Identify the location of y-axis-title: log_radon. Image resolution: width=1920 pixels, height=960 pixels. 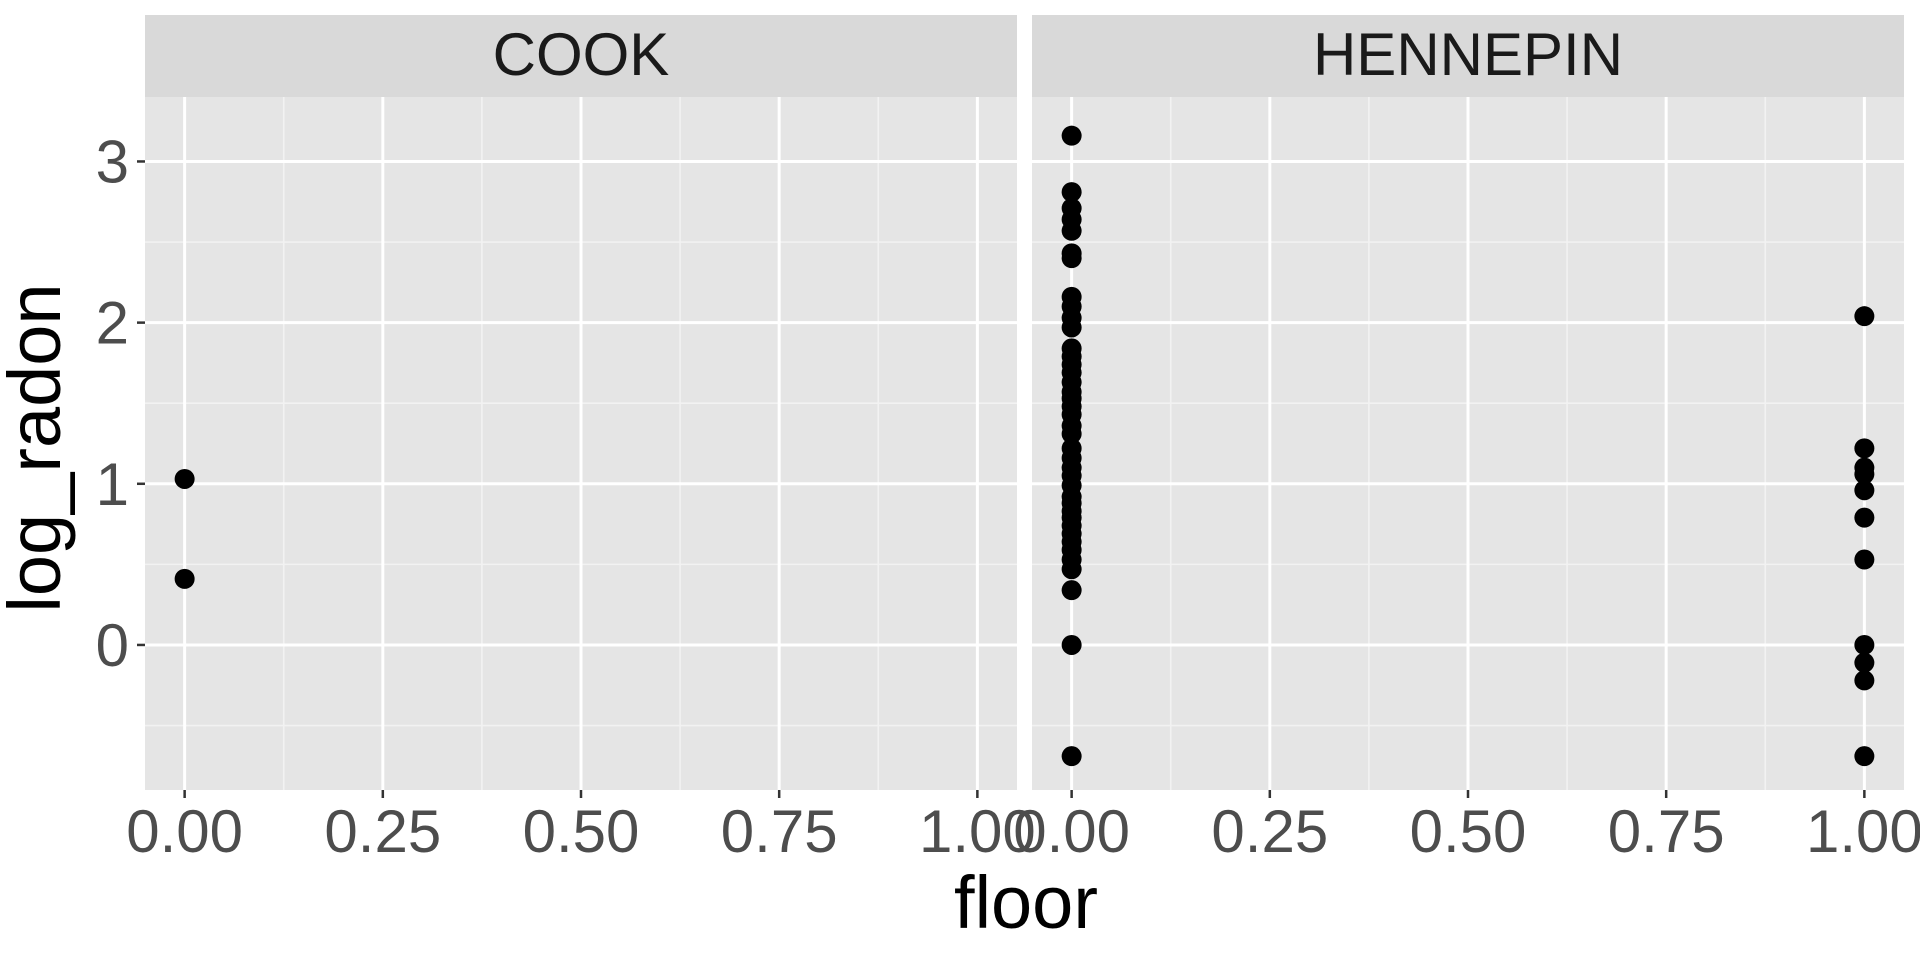
(38, 447).